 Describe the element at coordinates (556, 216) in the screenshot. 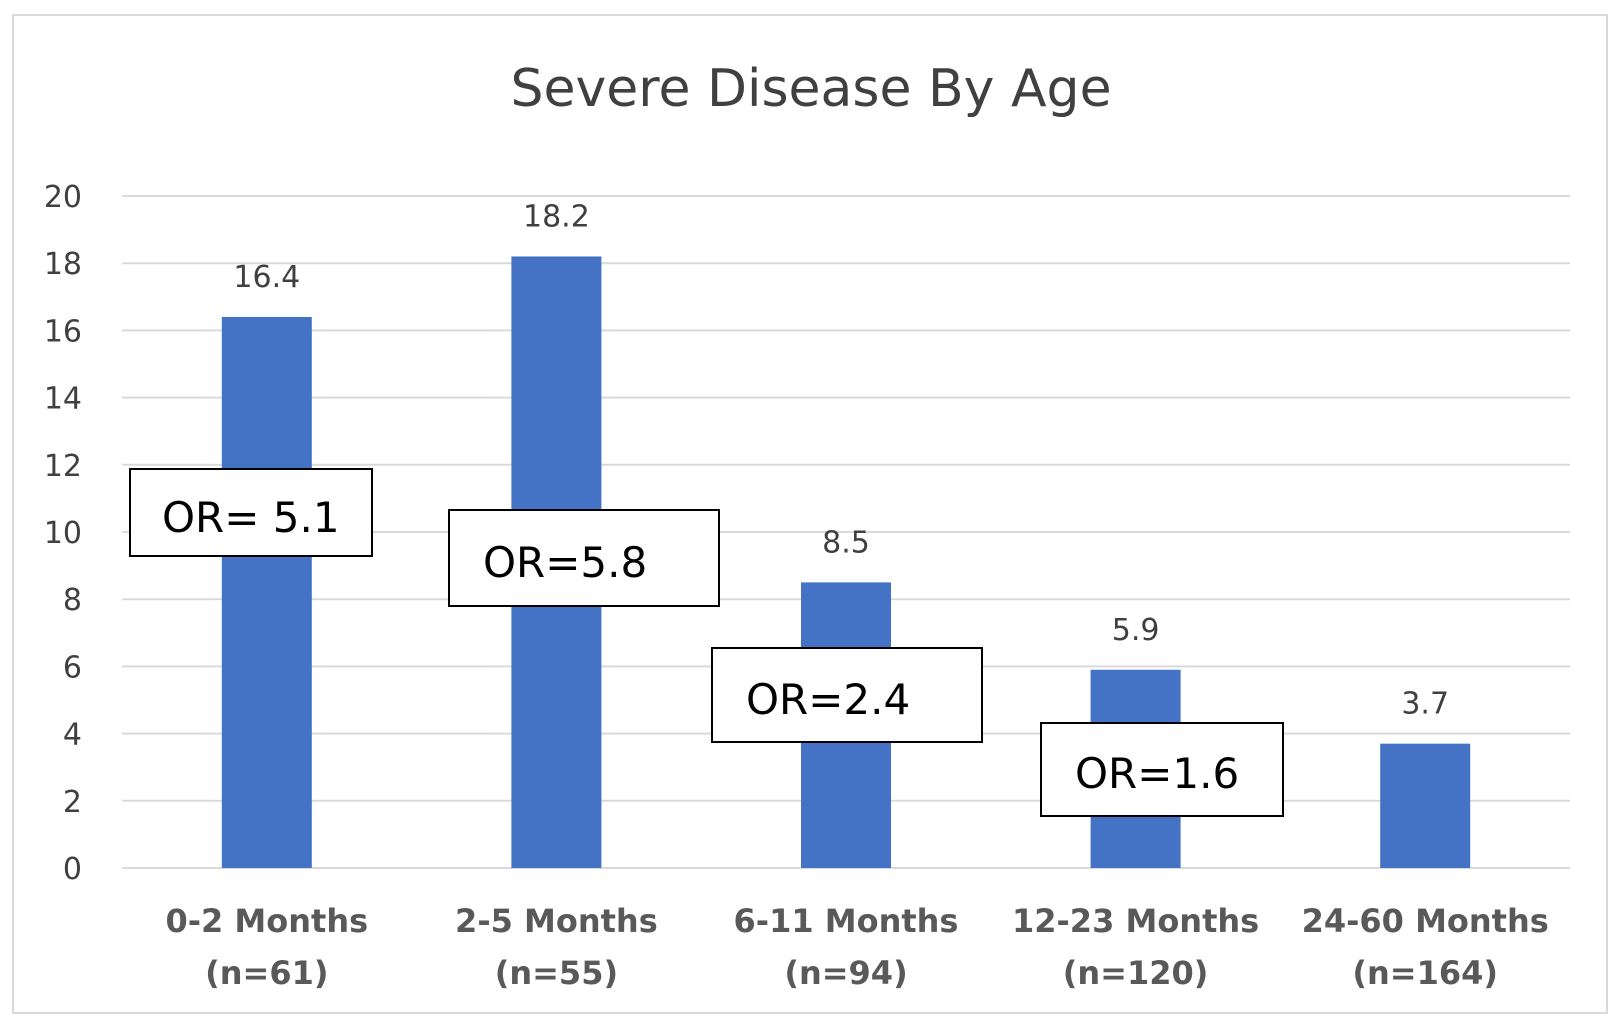

I see `data-label: 18.2` at that location.